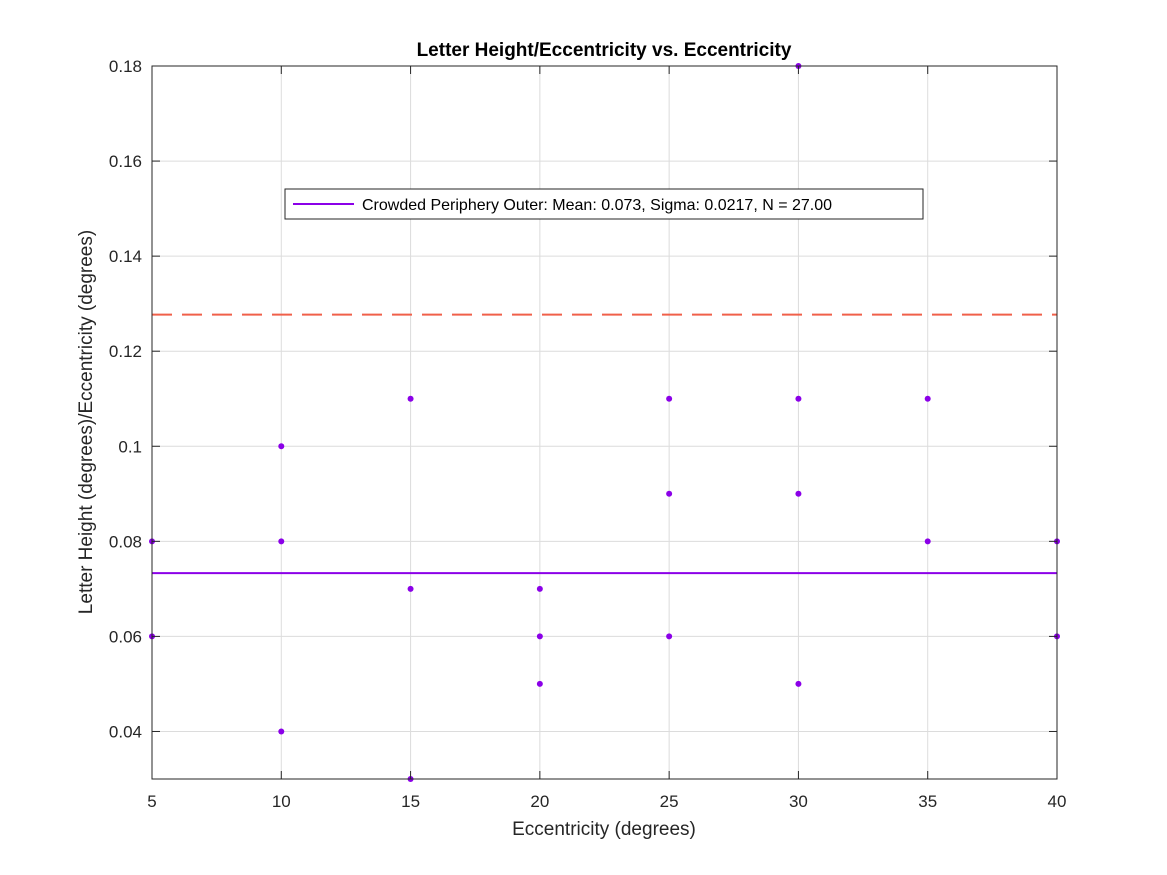  I want to click on x-tick-label: 30, so click(798, 801).